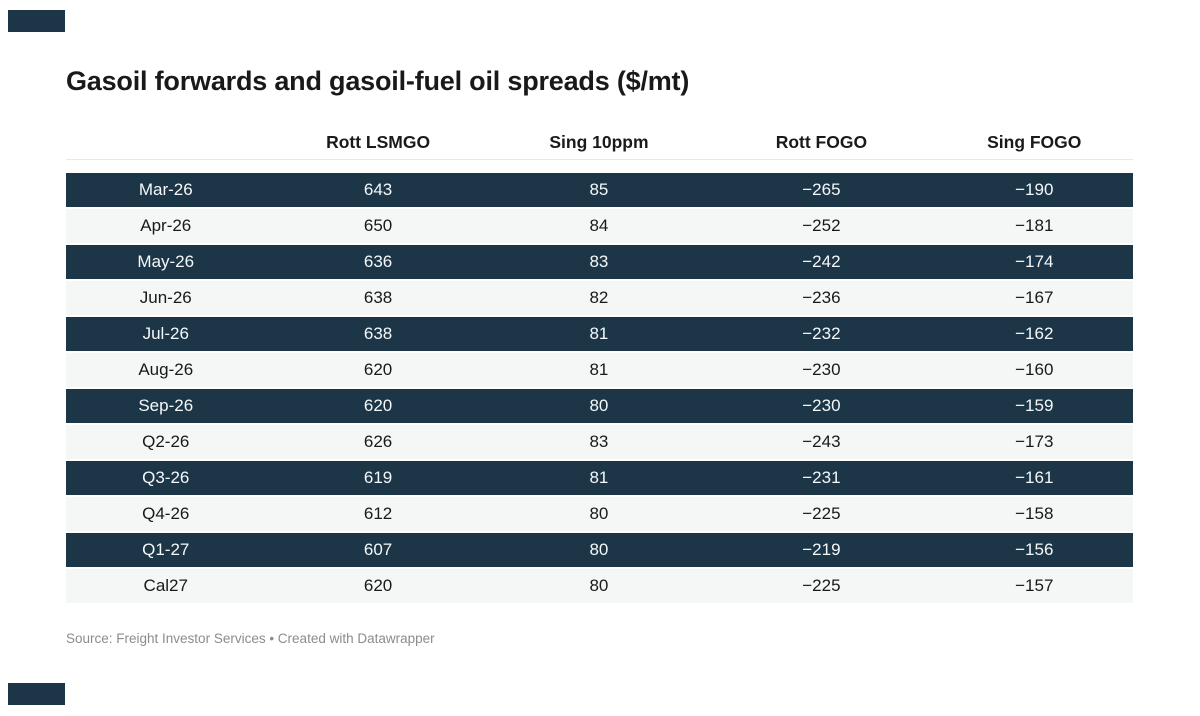 The width and height of the screenshot is (1200, 716). What do you see at coordinates (165, 333) in the screenshot?
I see `row-label: Jul-26` at bounding box center [165, 333].